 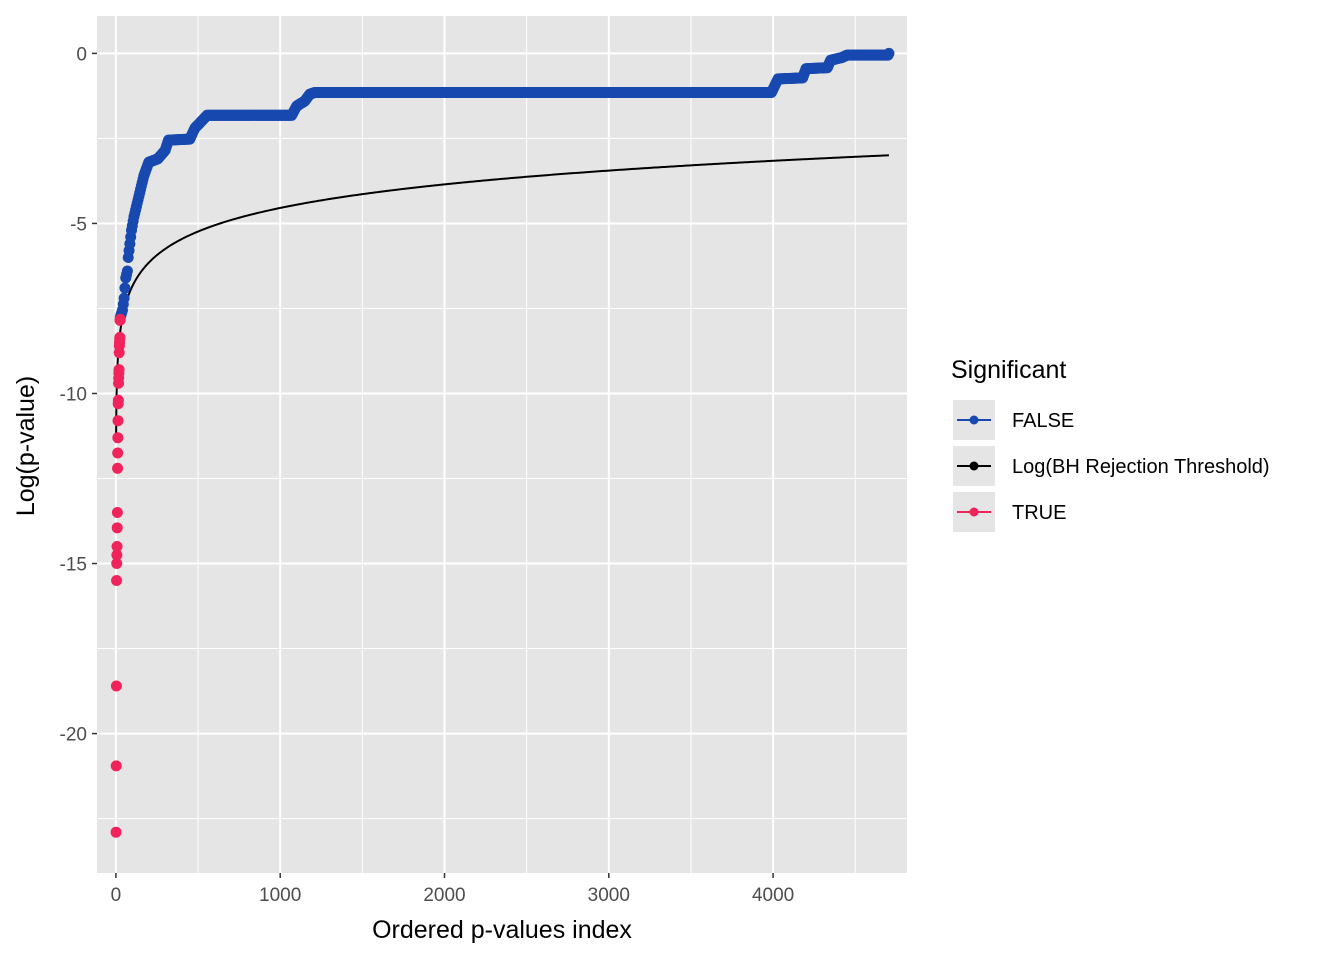 What do you see at coordinates (73, 565) in the screenshot?
I see `y-tick-label: -15` at bounding box center [73, 565].